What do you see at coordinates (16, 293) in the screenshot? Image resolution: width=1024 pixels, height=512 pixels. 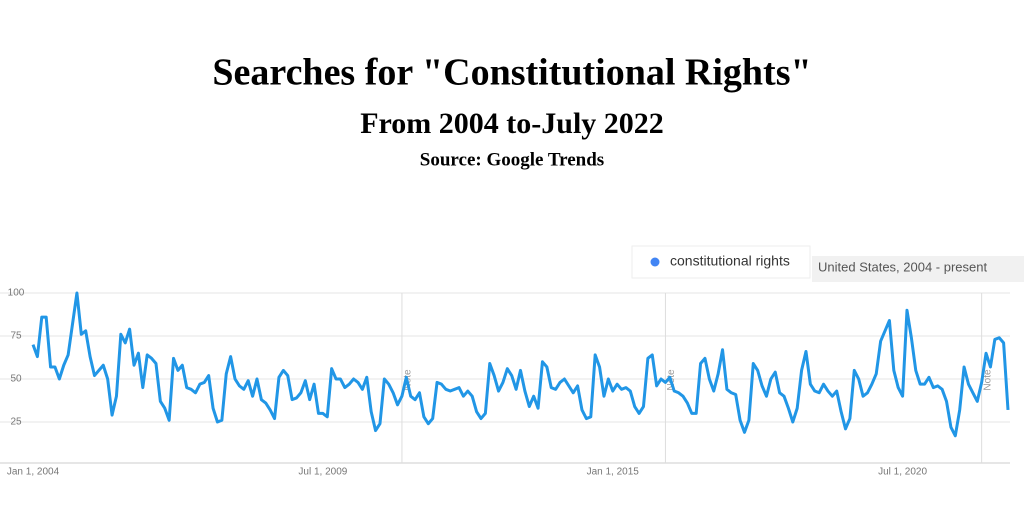 I see `y-tick-label: 100` at bounding box center [16, 293].